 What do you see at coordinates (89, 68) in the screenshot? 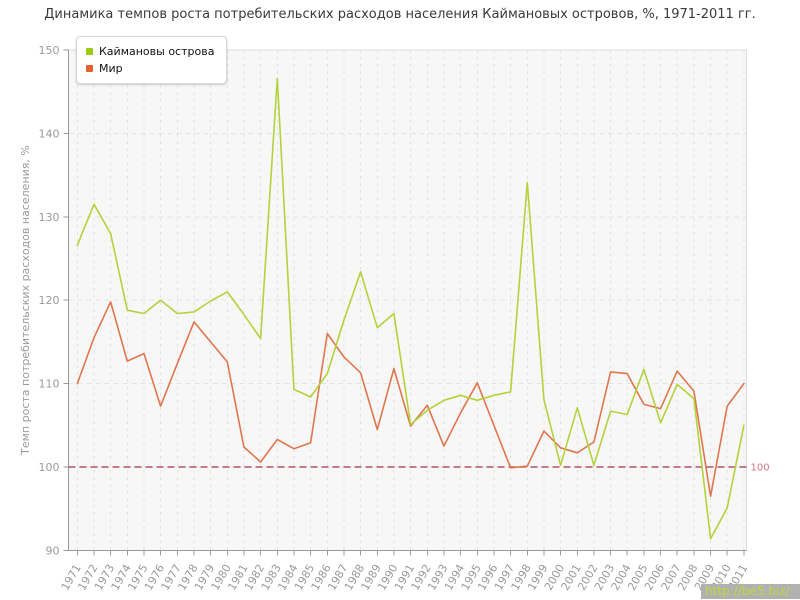
I see `world-series-swatch-icon` at bounding box center [89, 68].